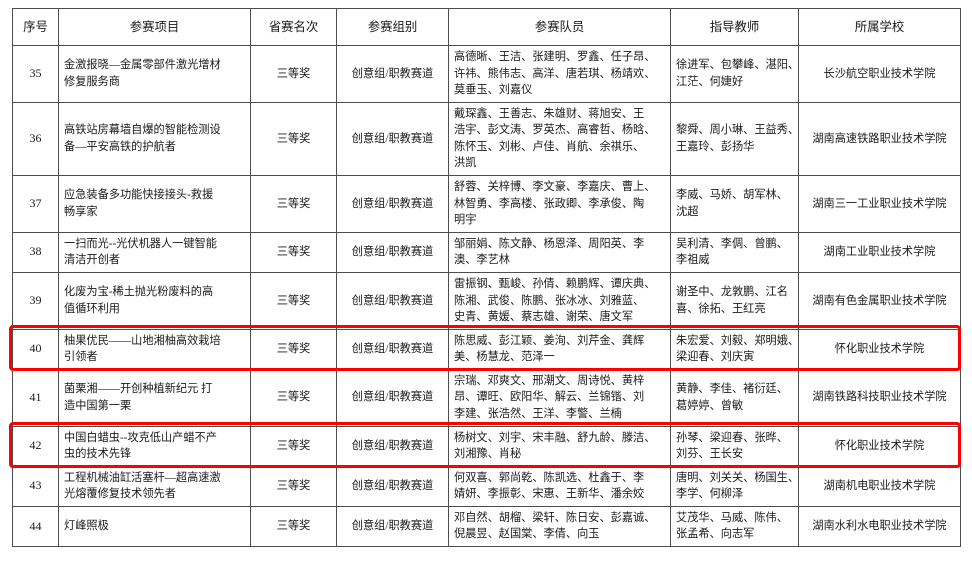 This screenshot has height=574, width=972. What do you see at coordinates (559, 486) in the screenshot?
I see `cell-members: 何双喜、郭尚乾、陈凯选、杜鑫于、李 婧妍、李振彰、宋惠、王新华、潘余姣` at bounding box center [559, 486].